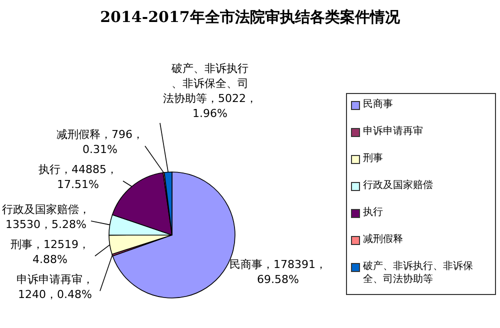  I want to click on chart-title: 2014-2017年全市法院审执结各类案件情况, so click(250, 17).